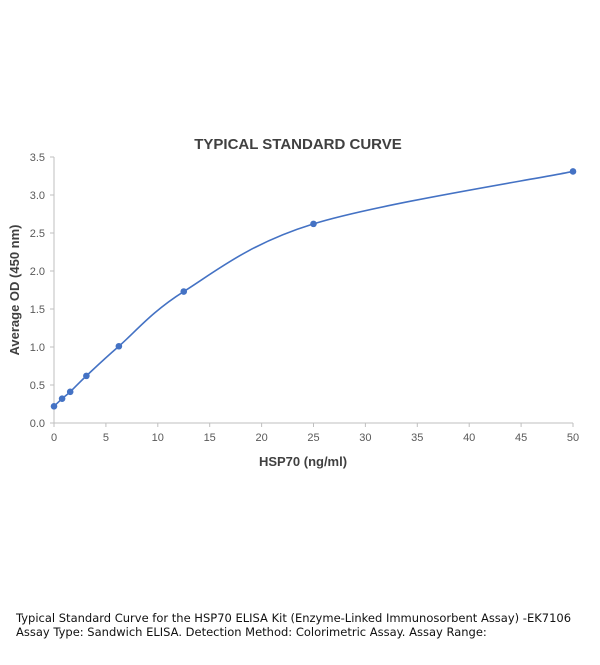 The width and height of the screenshot is (600, 665). What do you see at coordinates (261, 438) in the screenshot?
I see `x-tick-label: 20` at bounding box center [261, 438].